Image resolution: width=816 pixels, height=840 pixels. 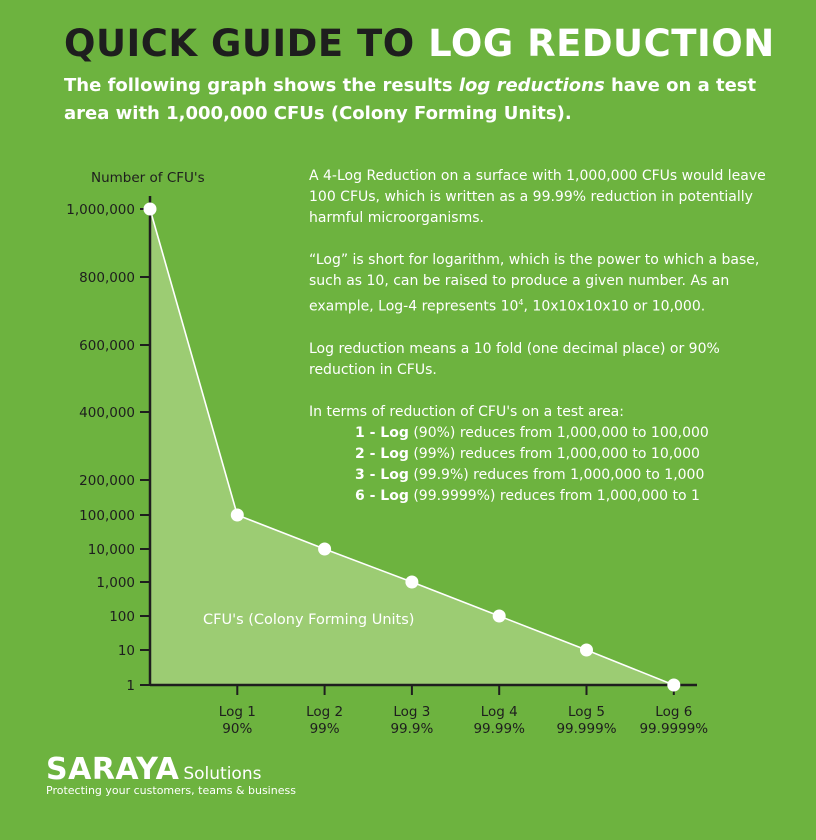 I want to click on explanation-p2b: , 10x10x10x10 or 10,000., so click(x=614, y=306).